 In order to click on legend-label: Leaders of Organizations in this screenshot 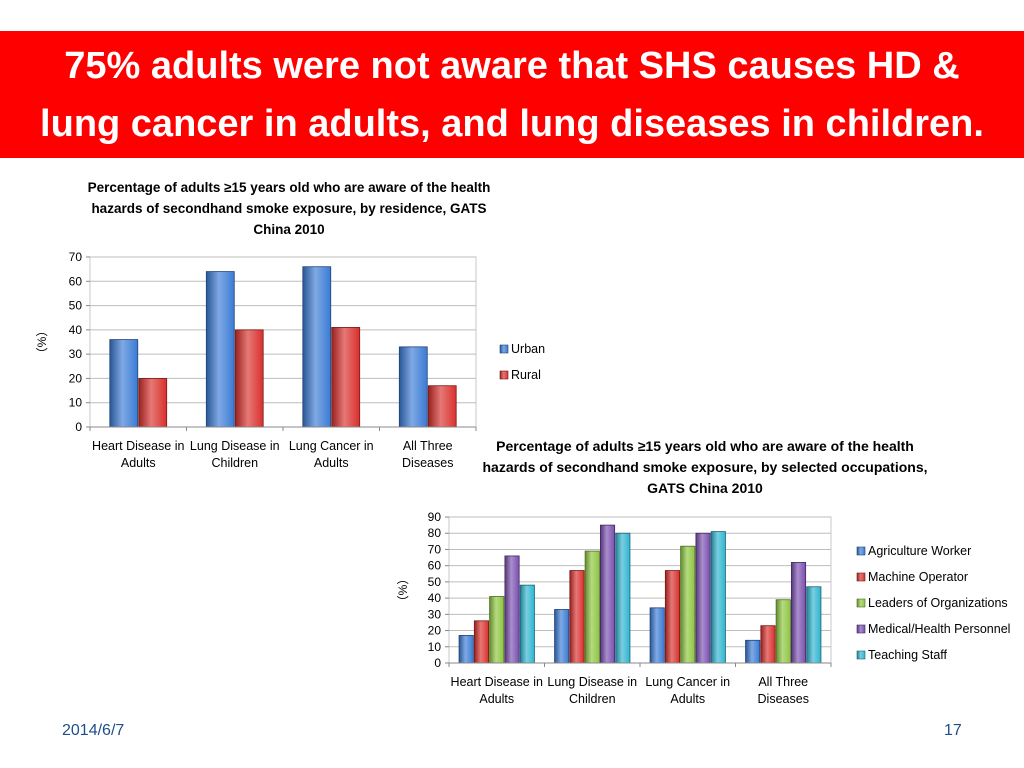, I will do `click(938, 603)`.